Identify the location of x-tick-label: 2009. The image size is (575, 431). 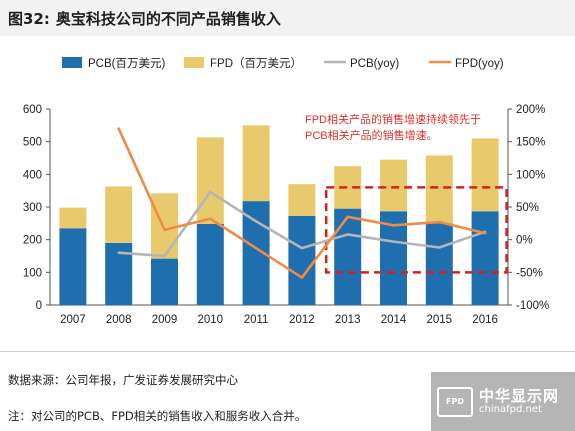
(165, 320).